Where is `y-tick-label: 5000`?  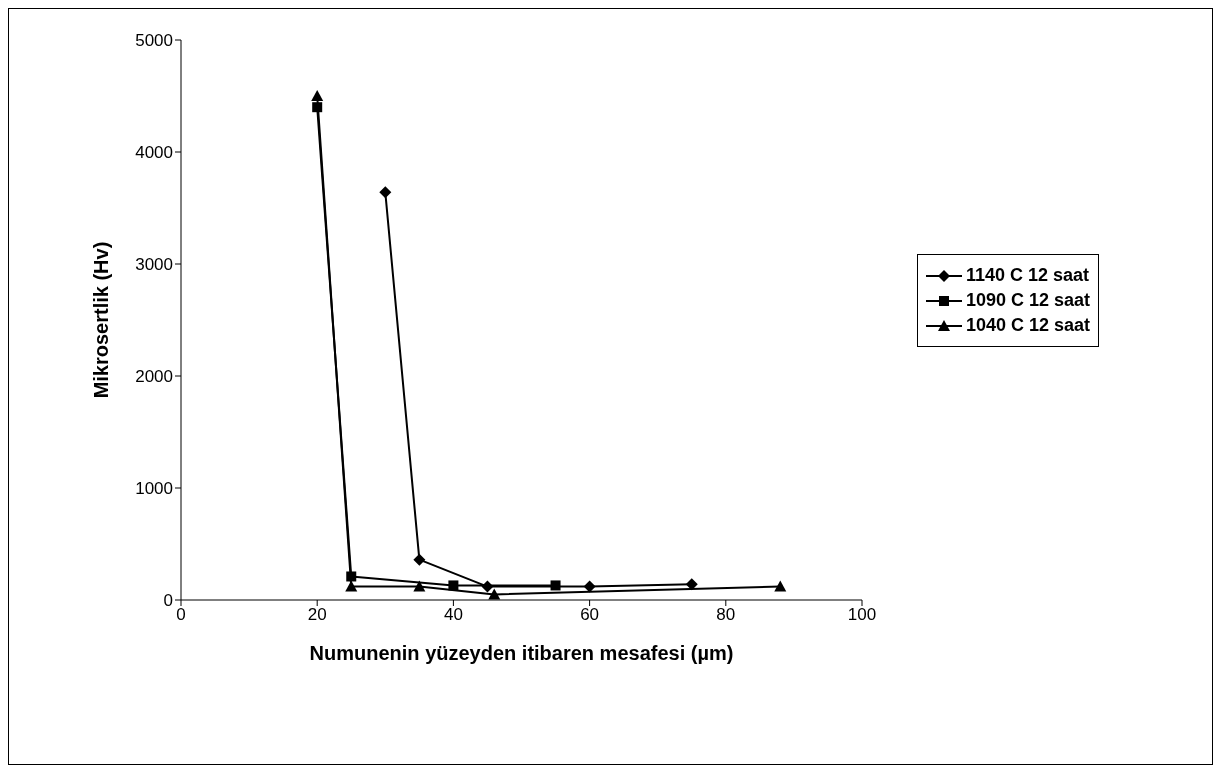 y-tick-label: 5000 is located at coordinates (154, 41).